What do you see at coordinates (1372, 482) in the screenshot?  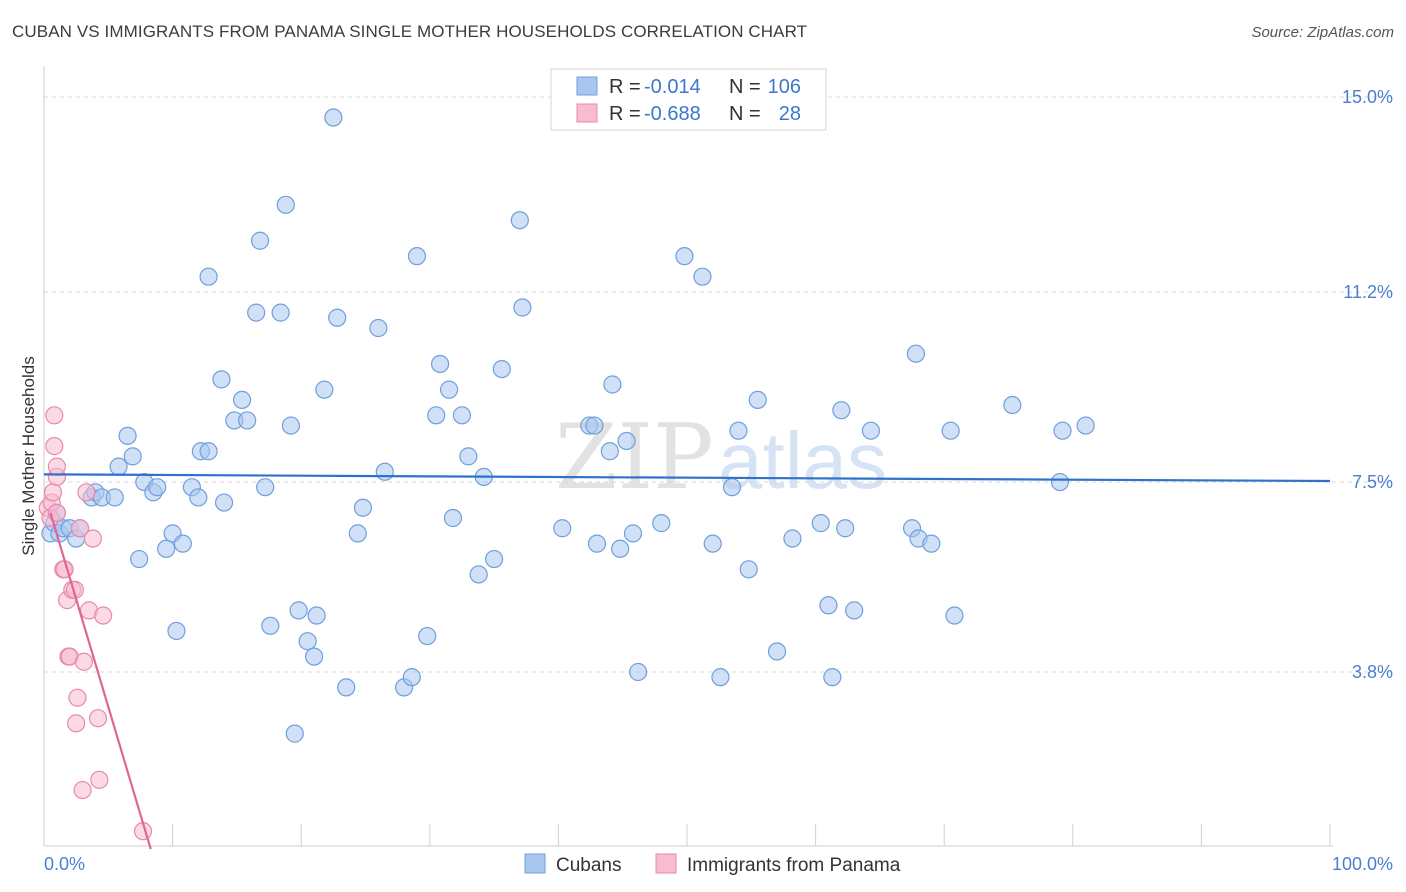 I see `y-tick-label: 7.5%` at bounding box center [1372, 482].